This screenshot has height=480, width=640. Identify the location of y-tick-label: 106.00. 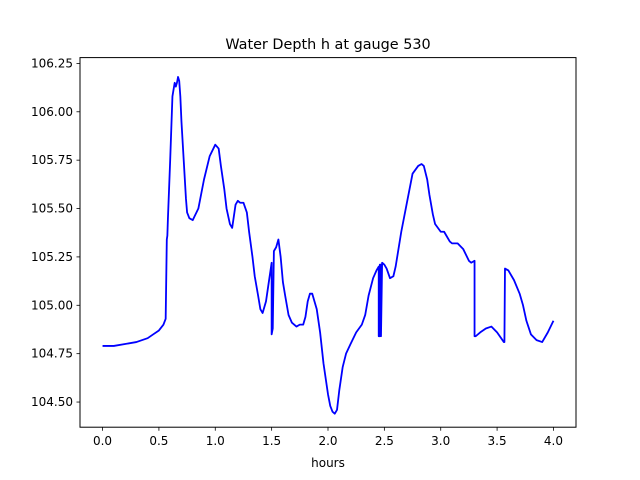
(52, 112).